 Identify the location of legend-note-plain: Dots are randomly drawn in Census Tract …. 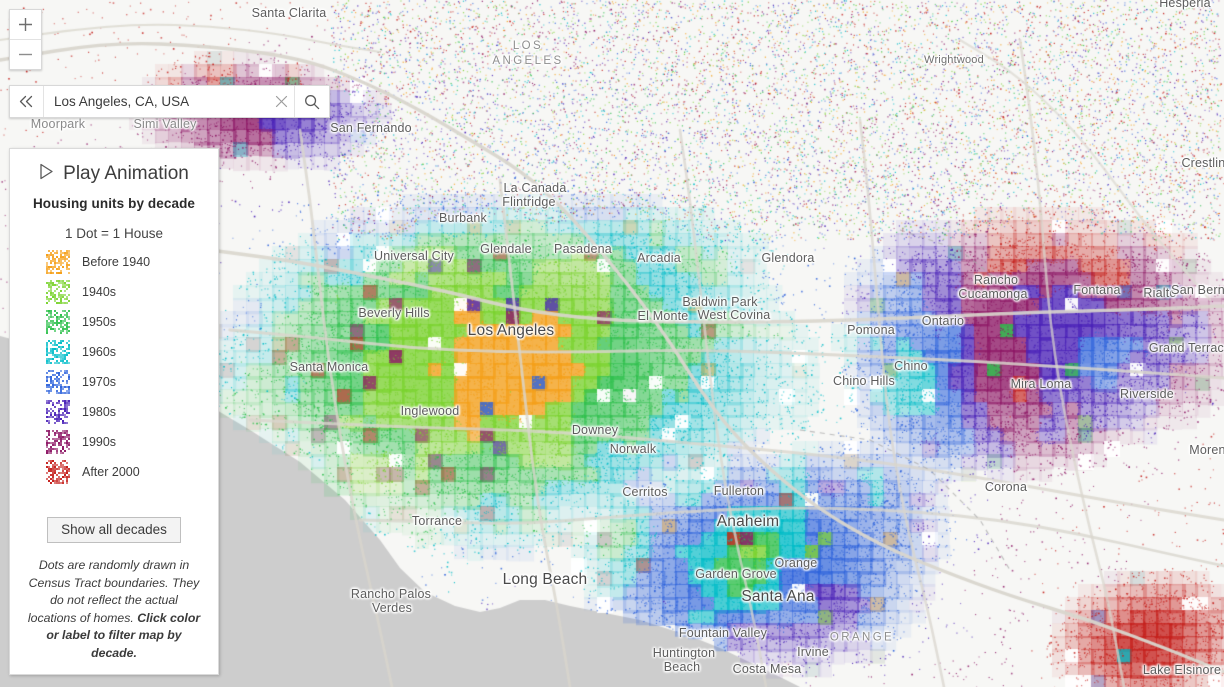
(113, 591).